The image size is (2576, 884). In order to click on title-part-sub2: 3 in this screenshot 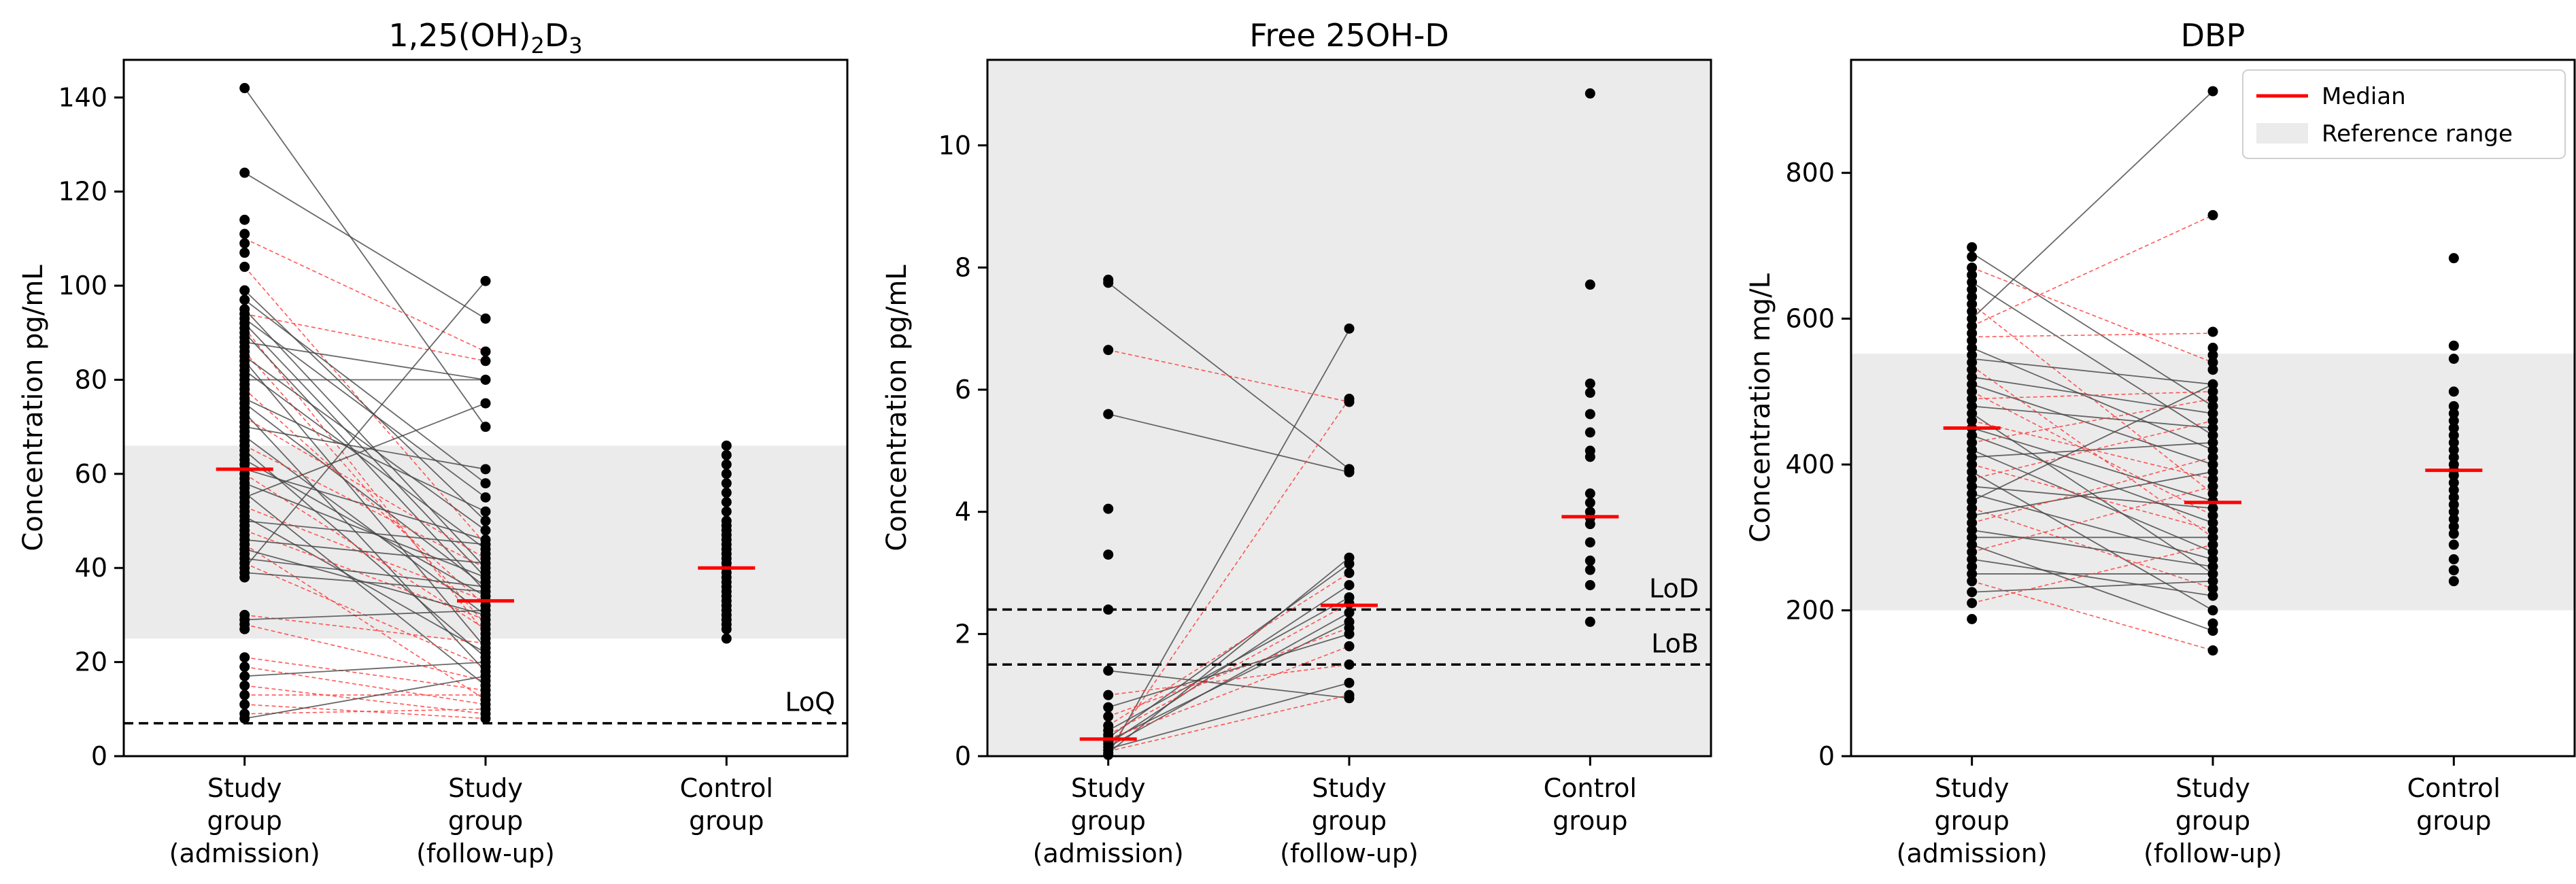, I will do `click(575, 46)`.